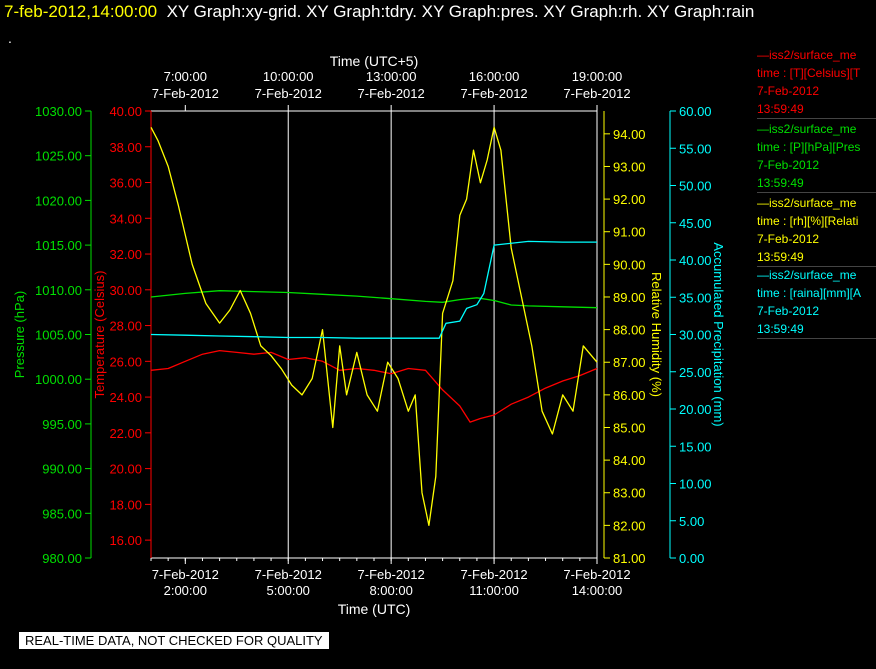 The height and width of the screenshot is (669, 876). Describe the element at coordinates (374, 609) in the screenshot. I see `x-axis-label-bottom: Time (UTC)` at that location.